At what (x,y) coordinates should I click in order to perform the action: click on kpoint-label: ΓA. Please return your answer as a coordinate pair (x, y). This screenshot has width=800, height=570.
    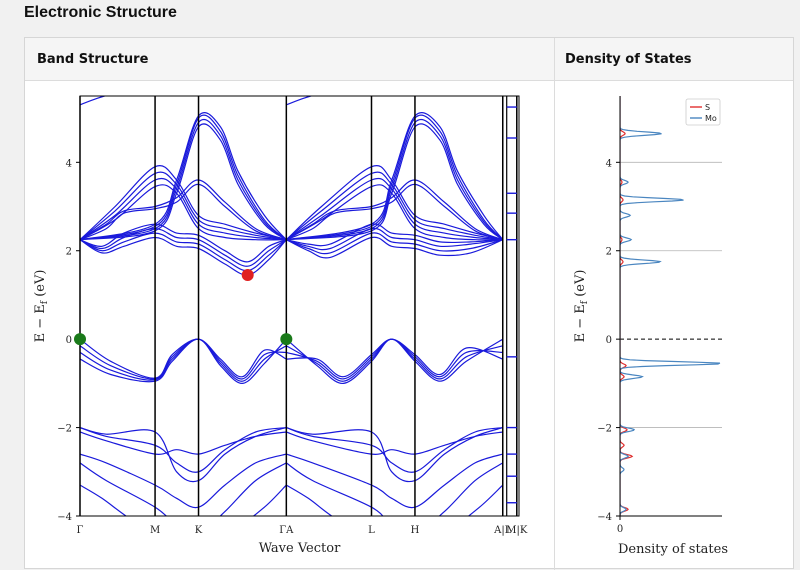
    Looking at the image, I should click on (286, 530).